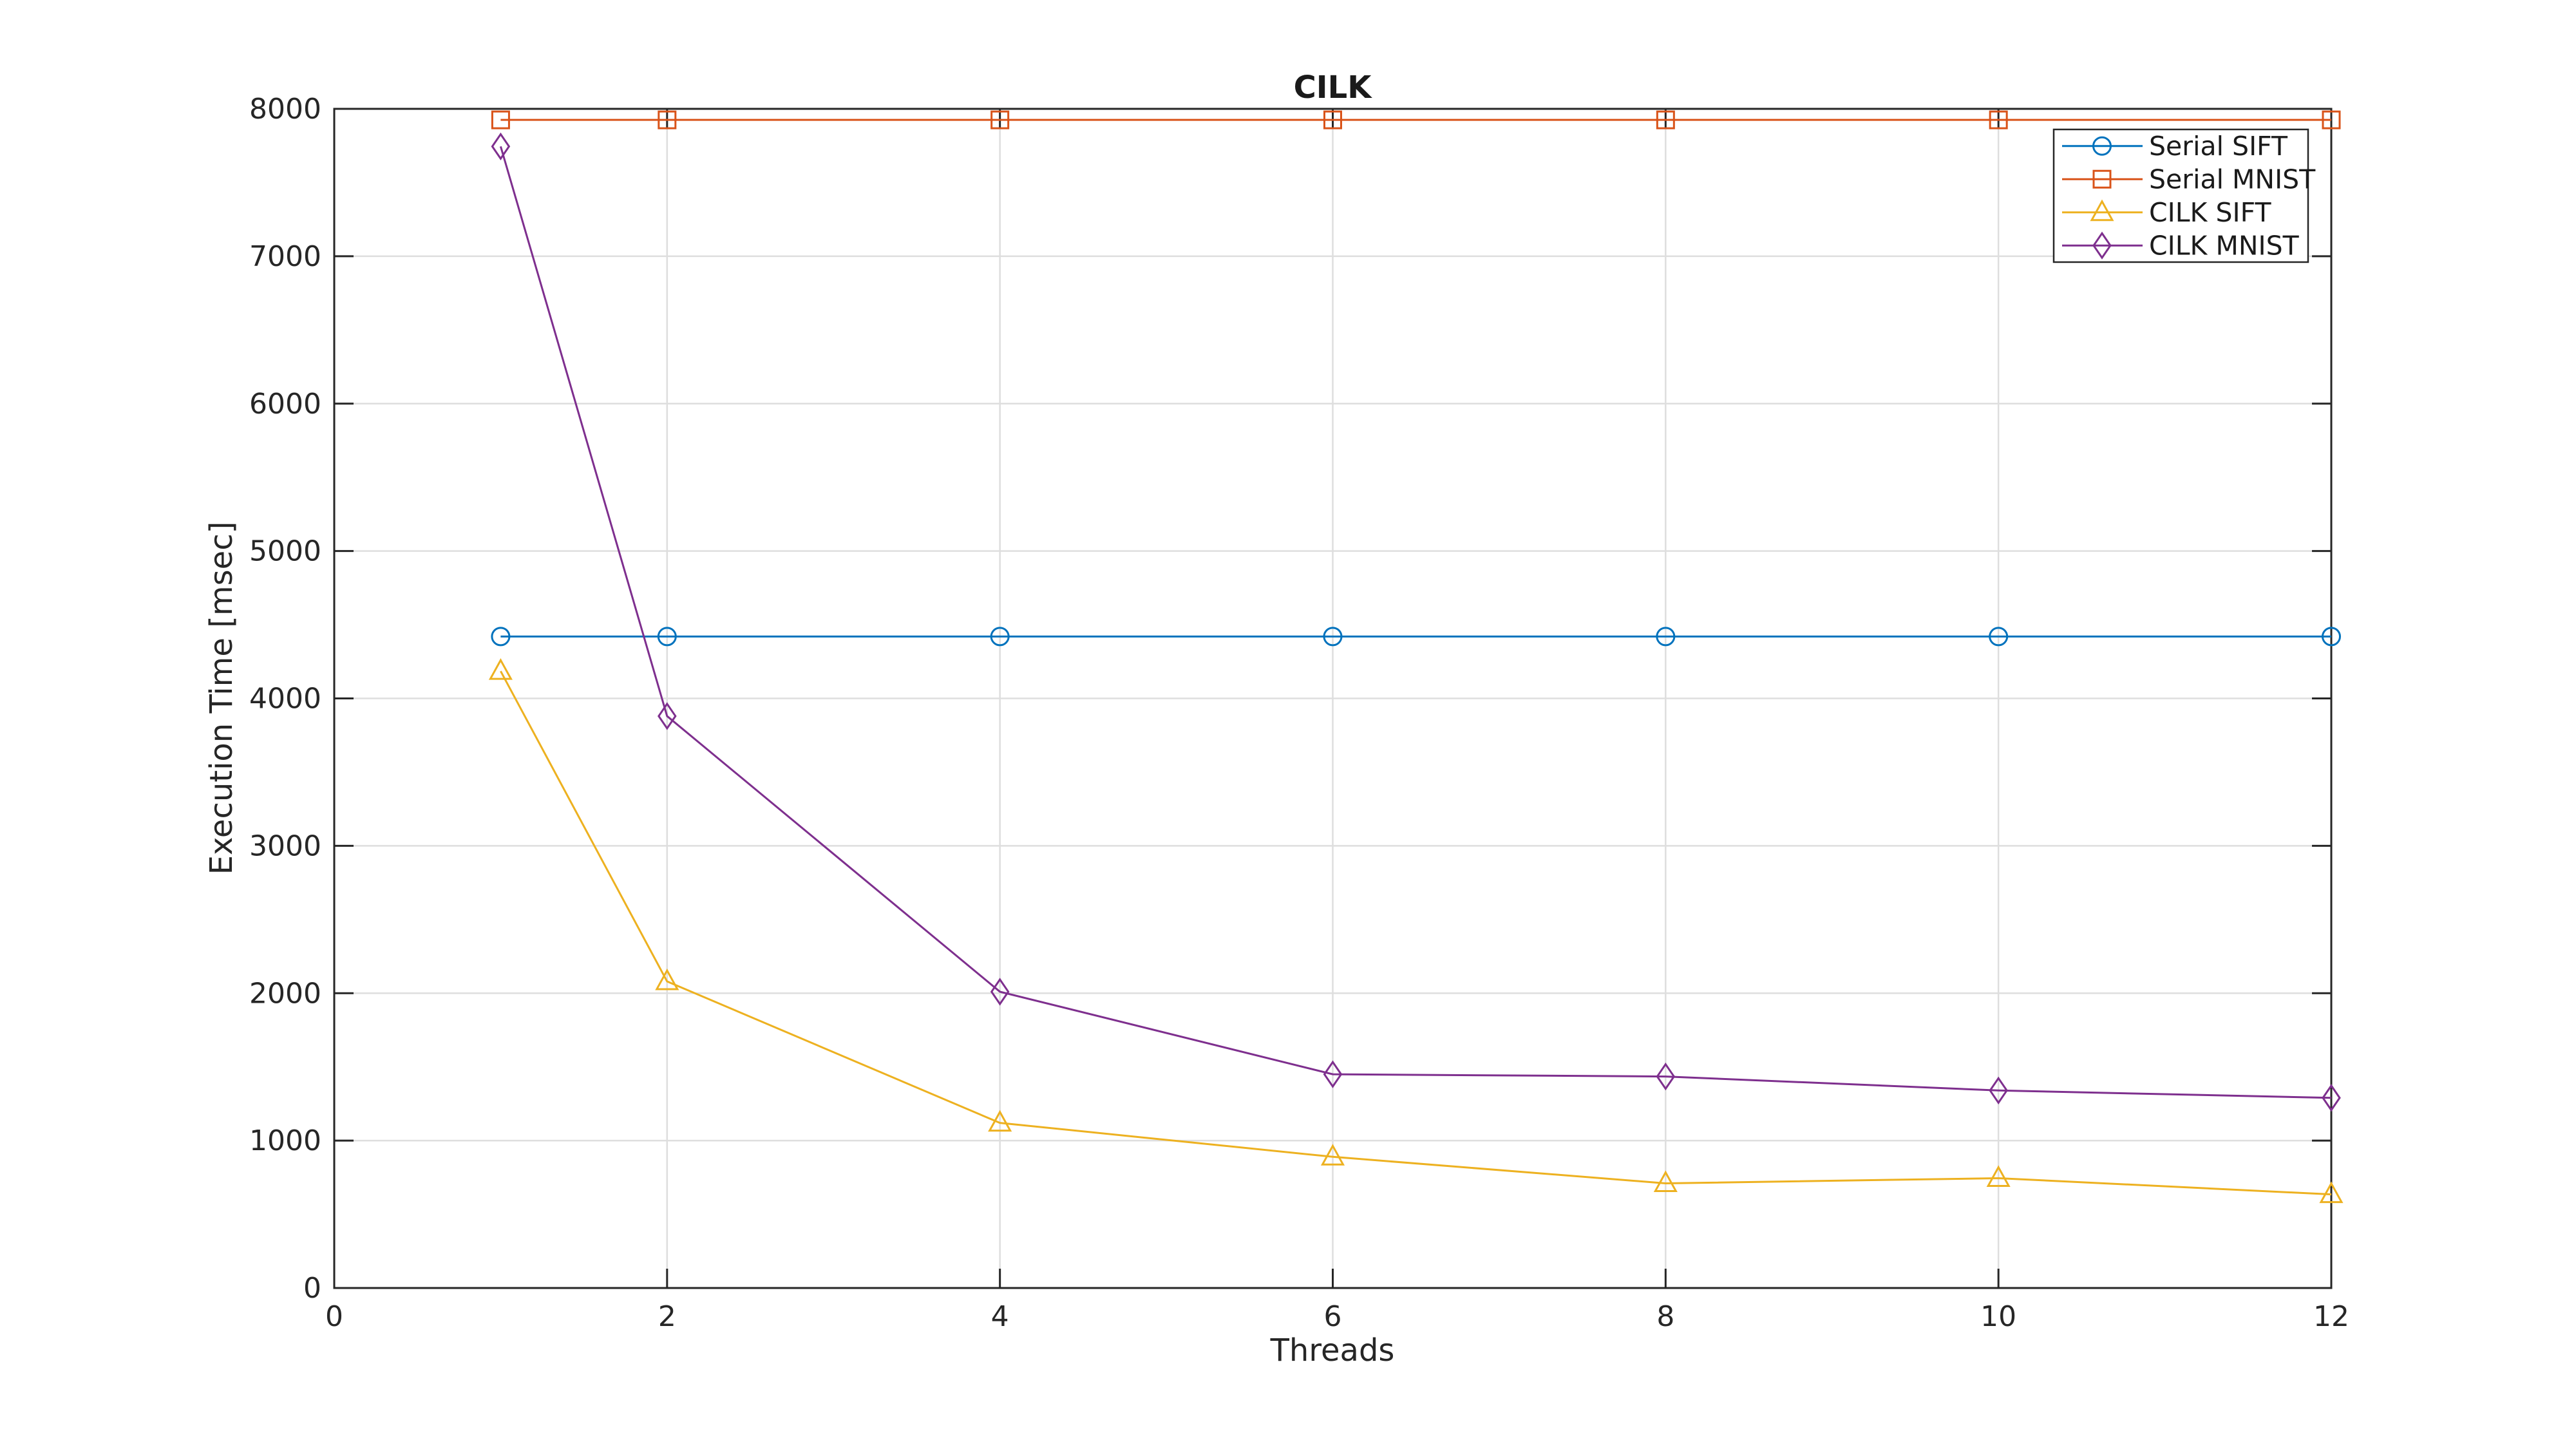 Image resolution: width=2576 pixels, height=1449 pixels. What do you see at coordinates (312, 1288) in the screenshot?
I see `y-tick-label: 0` at bounding box center [312, 1288].